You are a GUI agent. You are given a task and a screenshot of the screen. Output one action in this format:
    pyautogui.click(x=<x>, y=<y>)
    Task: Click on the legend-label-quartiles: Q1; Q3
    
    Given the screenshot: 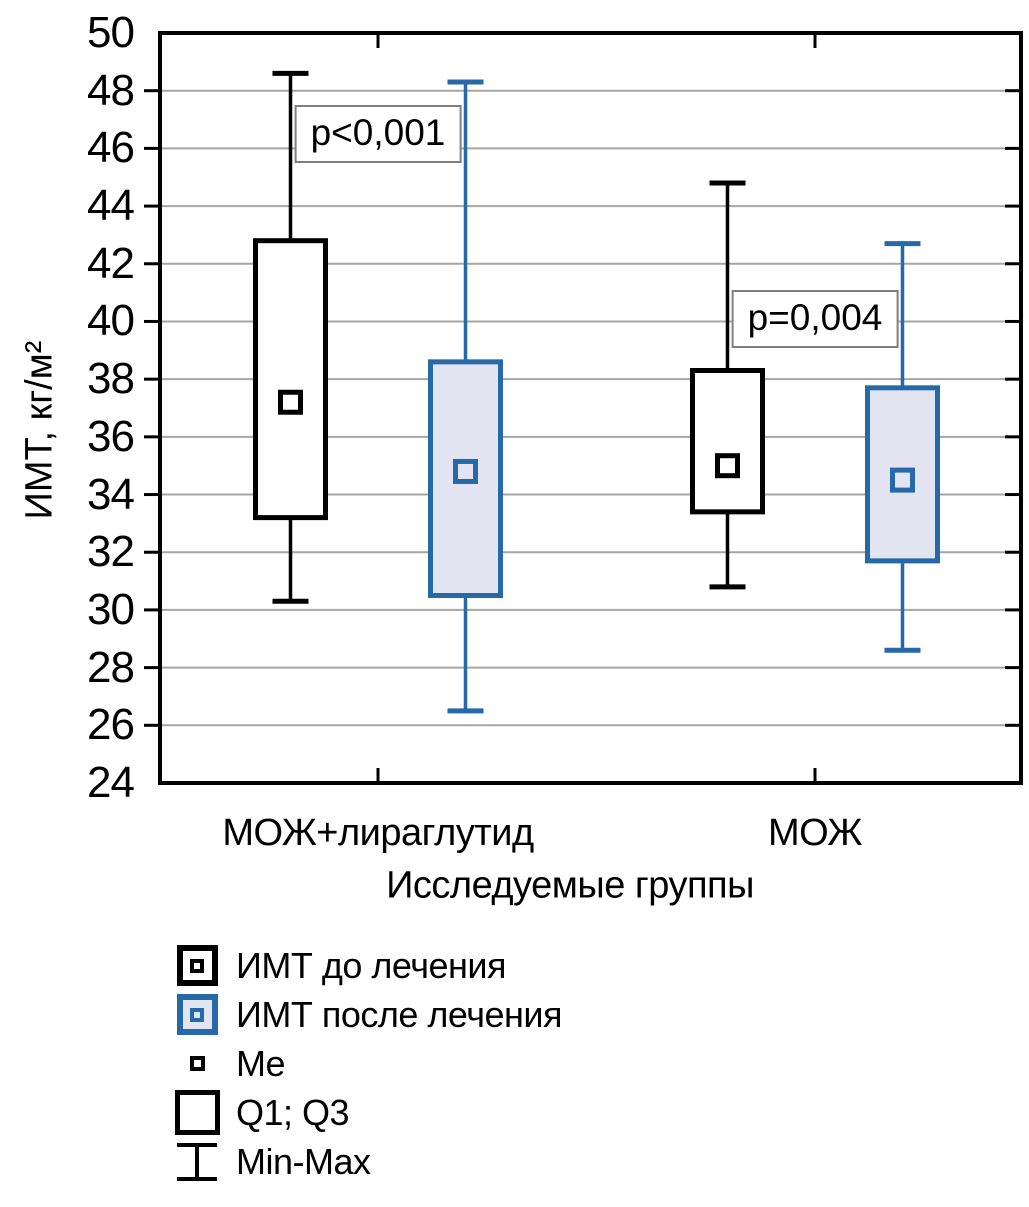 What is the action you would take?
    pyautogui.click(x=293, y=1112)
    